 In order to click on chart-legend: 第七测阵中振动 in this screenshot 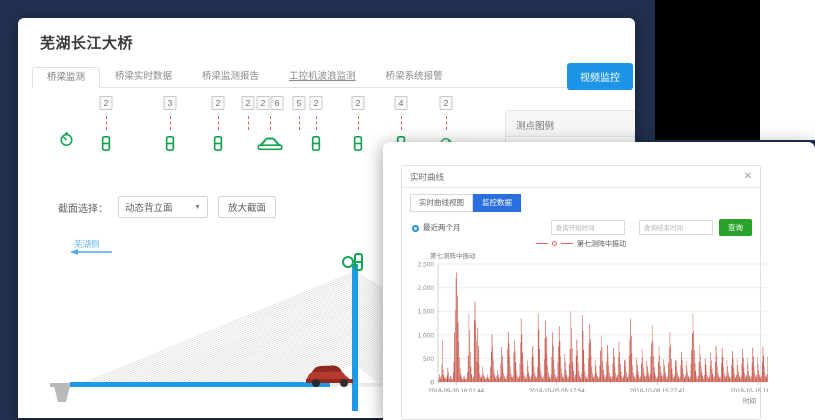, I will do `click(581, 244)`.